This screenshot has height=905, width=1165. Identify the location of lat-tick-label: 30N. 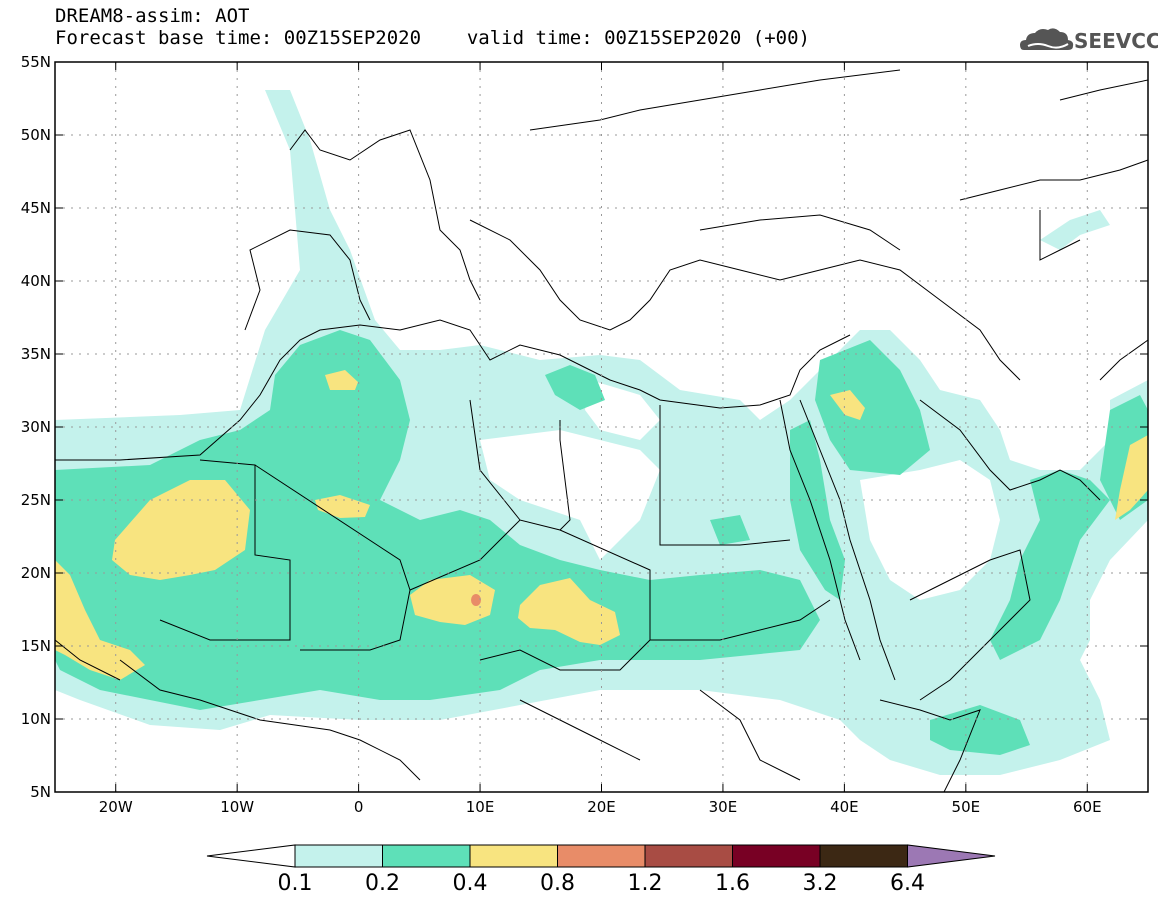
(36, 427).